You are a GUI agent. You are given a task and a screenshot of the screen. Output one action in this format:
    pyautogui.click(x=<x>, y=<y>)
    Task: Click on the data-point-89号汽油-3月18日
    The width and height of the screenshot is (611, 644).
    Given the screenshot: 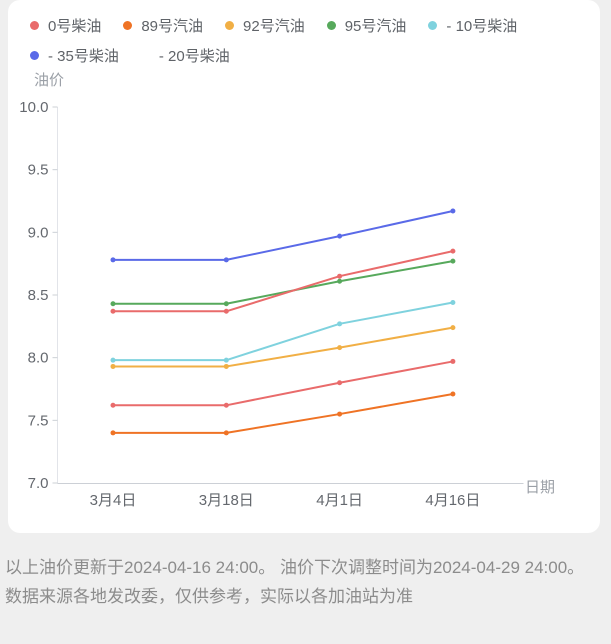 What is the action you would take?
    pyautogui.click(x=226, y=433)
    